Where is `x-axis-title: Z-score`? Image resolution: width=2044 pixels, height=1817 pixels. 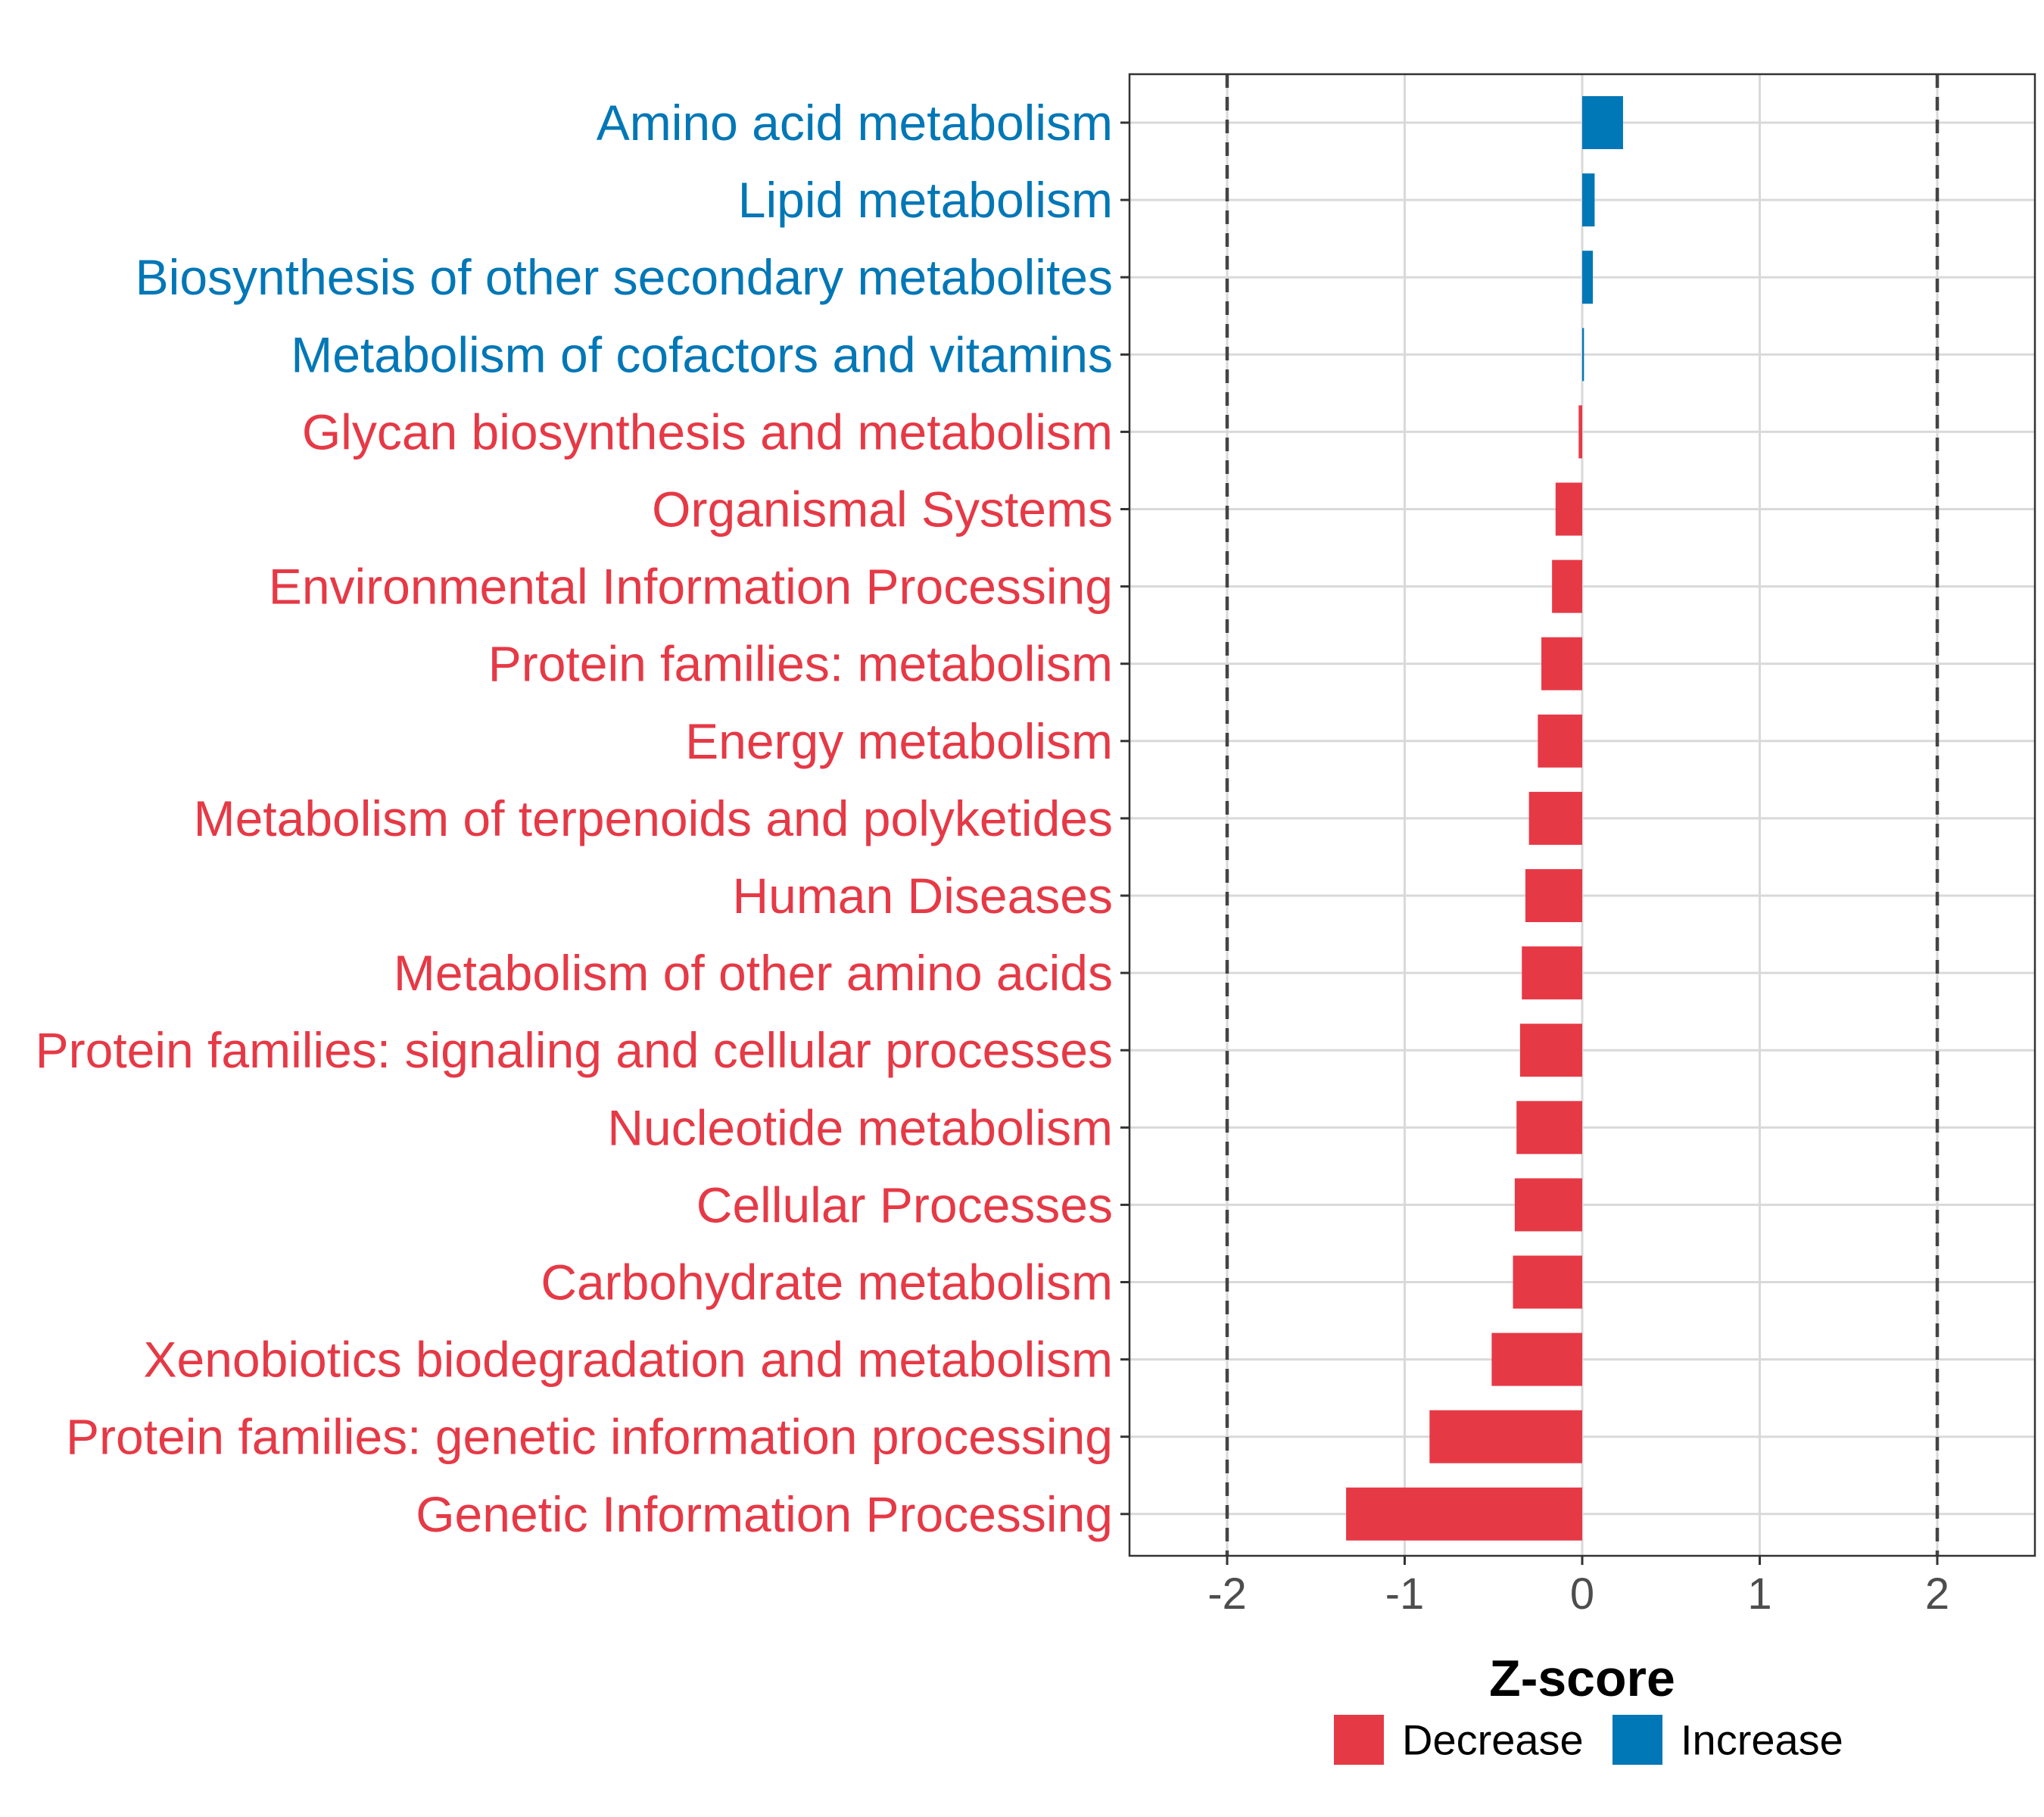
x-axis-title: Z-score is located at coordinates (1582, 1678).